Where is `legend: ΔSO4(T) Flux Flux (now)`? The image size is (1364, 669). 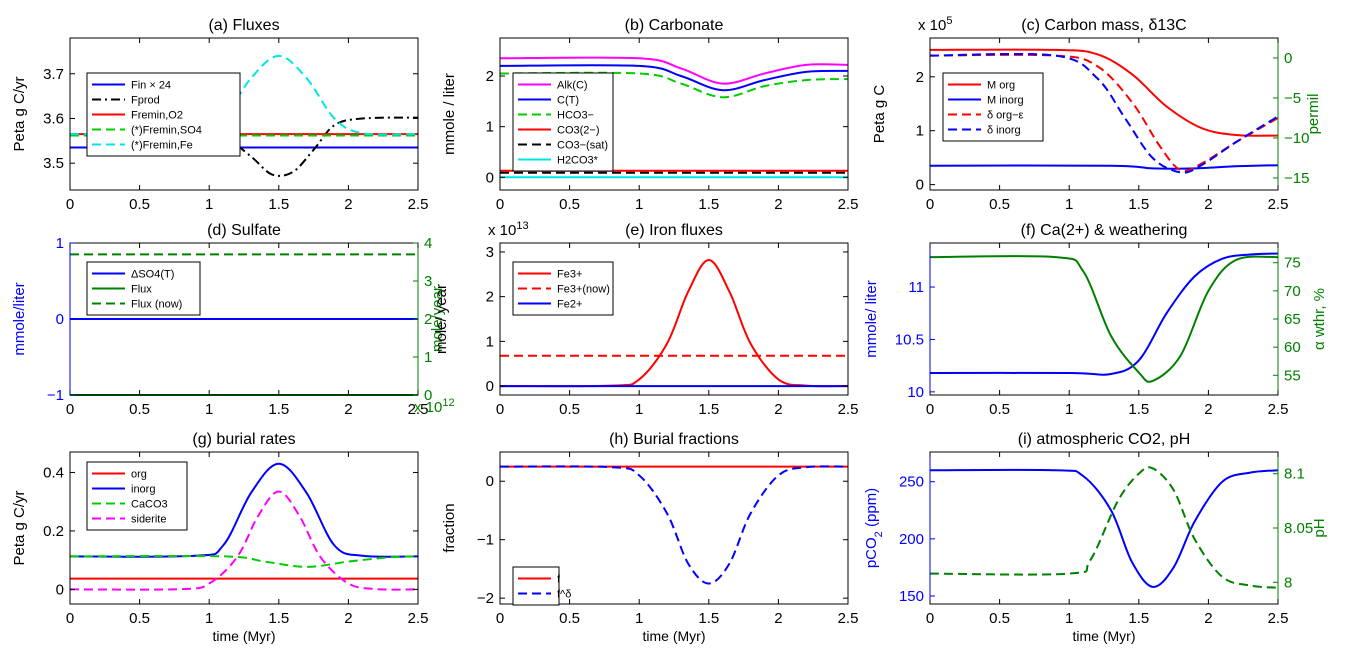 legend: ΔSO4(T) Flux Flux (now) is located at coordinates (143, 288).